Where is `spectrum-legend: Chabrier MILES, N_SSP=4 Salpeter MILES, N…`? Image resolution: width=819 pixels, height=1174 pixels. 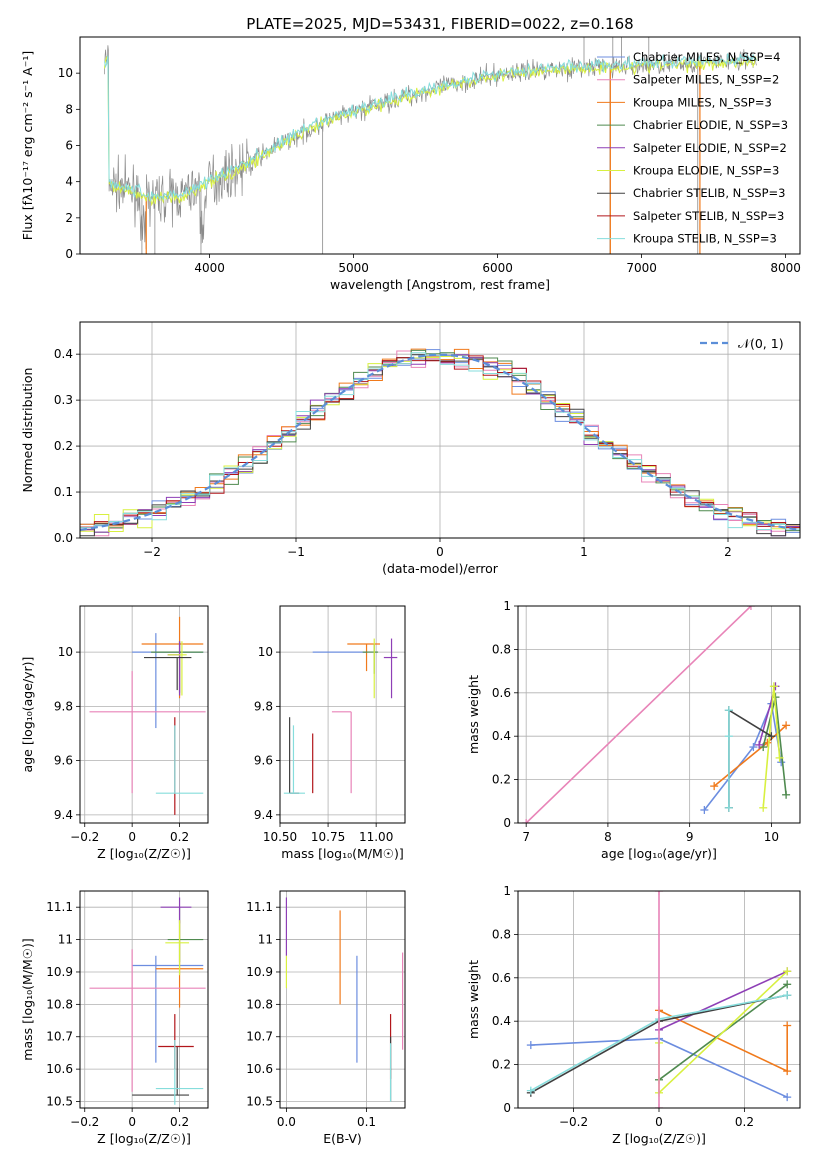
spectrum-legend: Chabrier MILES, N_SSP=4 Salpeter MILES, N… is located at coordinates (692, 148).